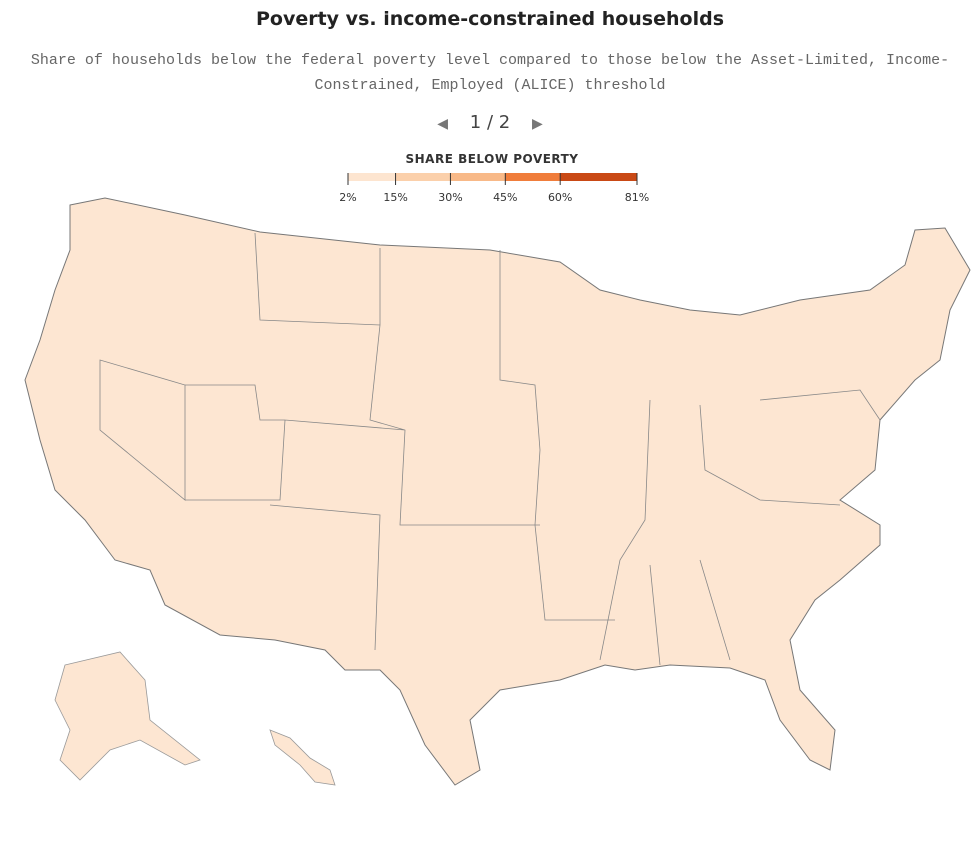  Describe the element at coordinates (492, 159) in the screenshot. I see `legend-title: SHARE BELOW POVERTY` at that location.